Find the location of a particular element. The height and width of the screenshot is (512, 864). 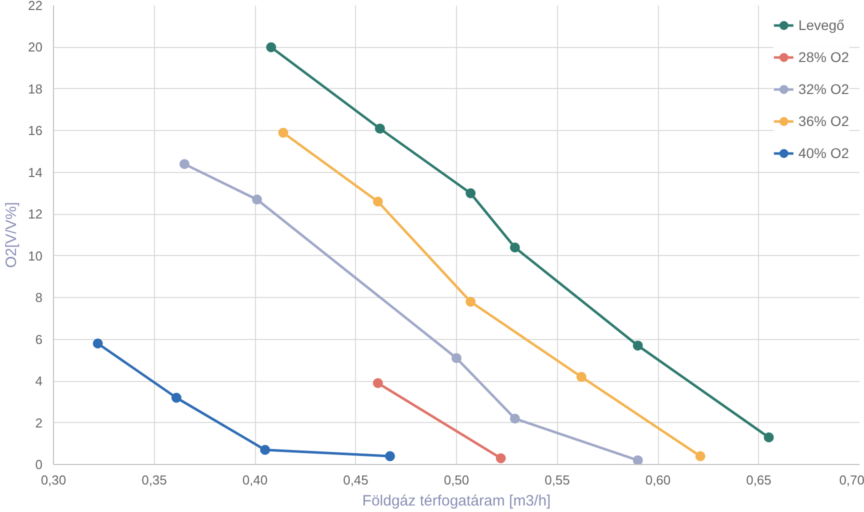

y-tick-label: 18 is located at coordinates (35, 88).